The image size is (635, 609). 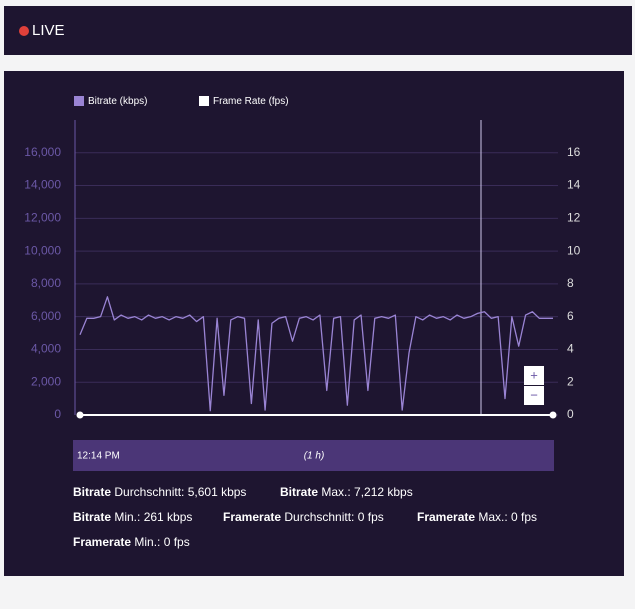 I want to click on header-bar, so click(x=318, y=30).